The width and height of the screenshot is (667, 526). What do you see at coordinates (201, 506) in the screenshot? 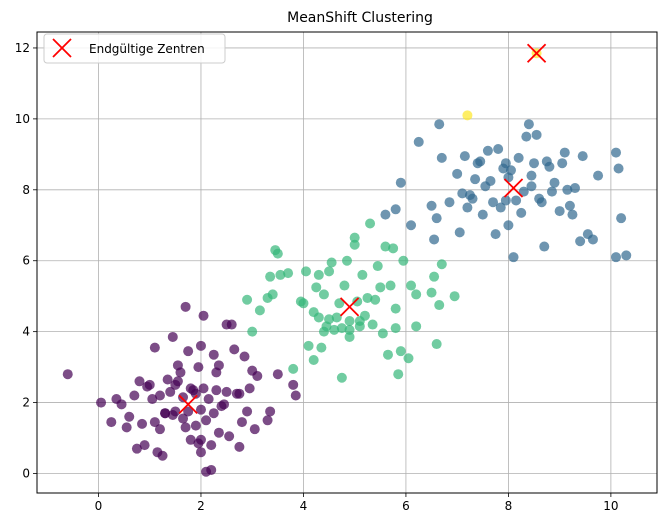
I see `x-tick-label: 2` at bounding box center [201, 506].